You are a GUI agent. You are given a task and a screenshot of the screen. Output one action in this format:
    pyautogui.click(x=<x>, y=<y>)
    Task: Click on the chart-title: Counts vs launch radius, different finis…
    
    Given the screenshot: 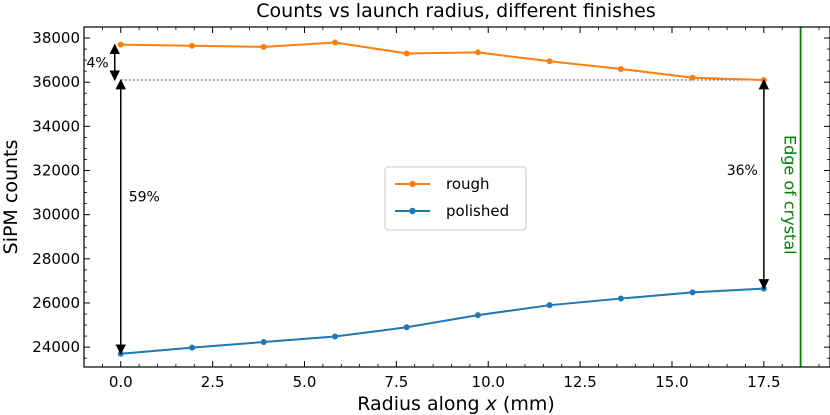 What is the action you would take?
    pyautogui.click(x=455, y=11)
    